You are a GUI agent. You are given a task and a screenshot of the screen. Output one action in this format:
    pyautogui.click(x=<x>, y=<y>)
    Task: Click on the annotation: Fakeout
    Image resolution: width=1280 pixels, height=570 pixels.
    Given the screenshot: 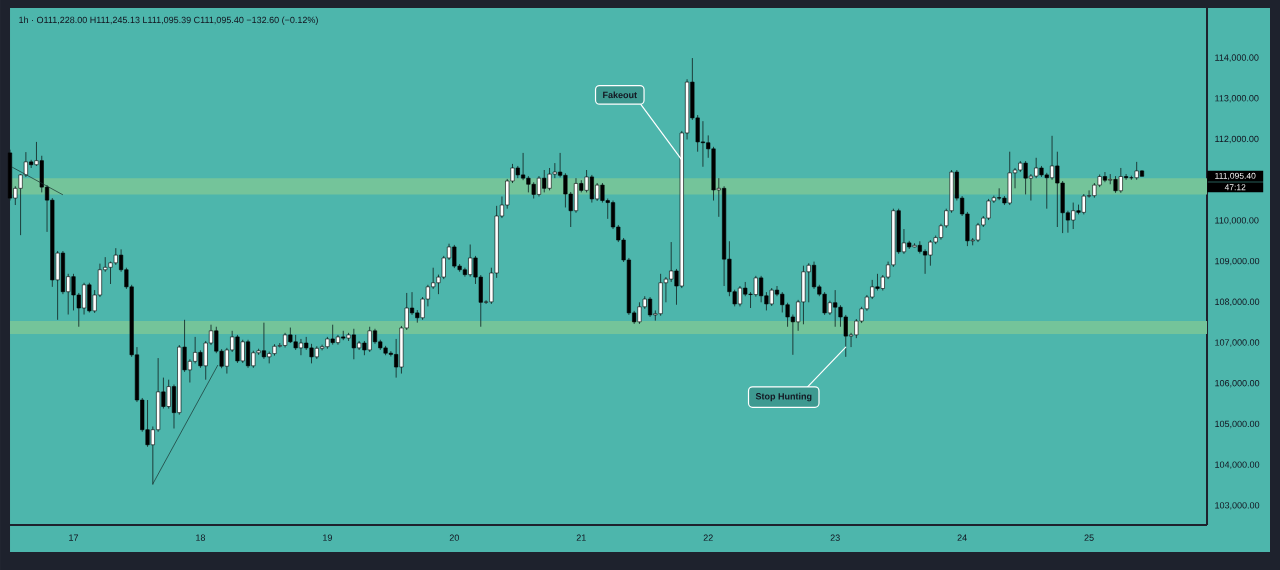 What is the action you would take?
    pyautogui.click(x=620, y=95)
    